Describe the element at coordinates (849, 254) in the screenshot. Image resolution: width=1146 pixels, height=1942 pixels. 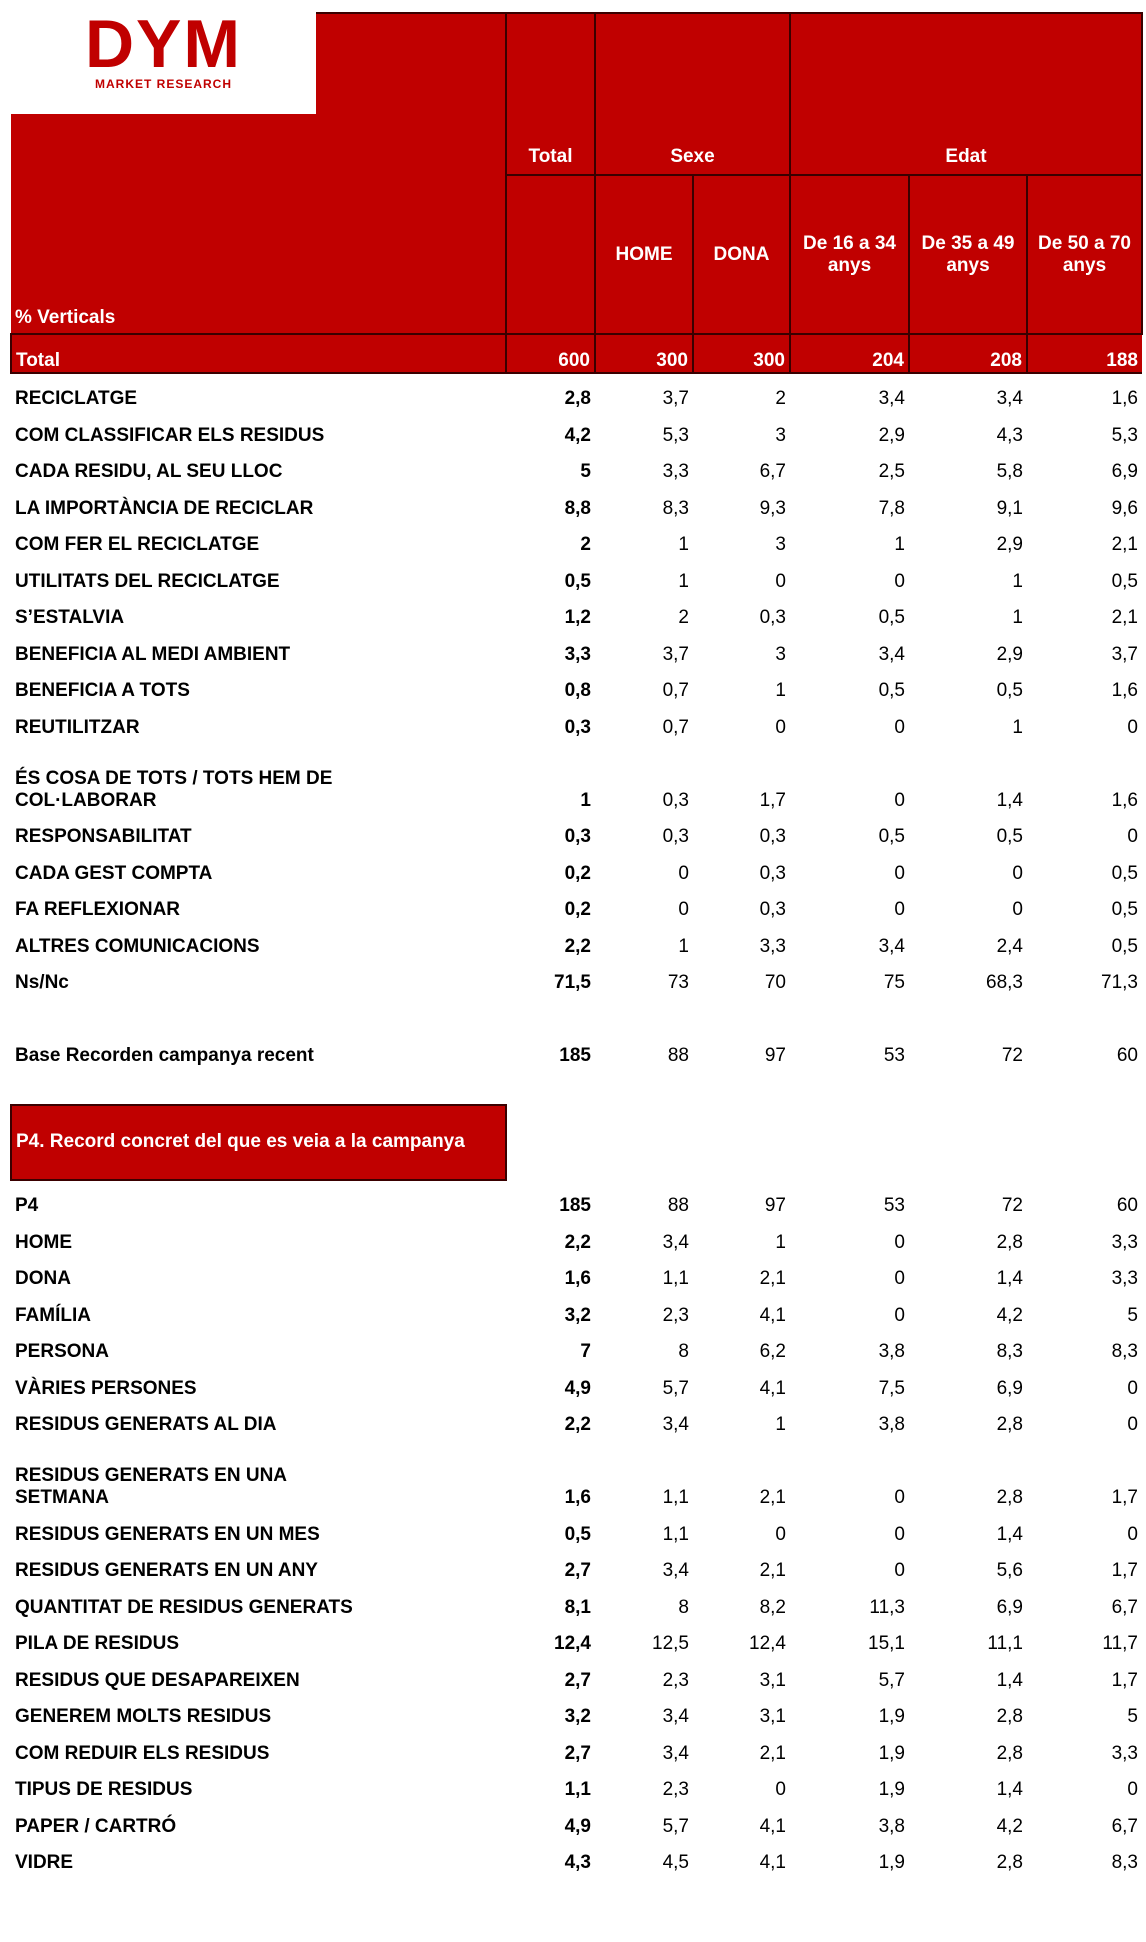
I see `column-header: De 16 a 34 anys` at that location.